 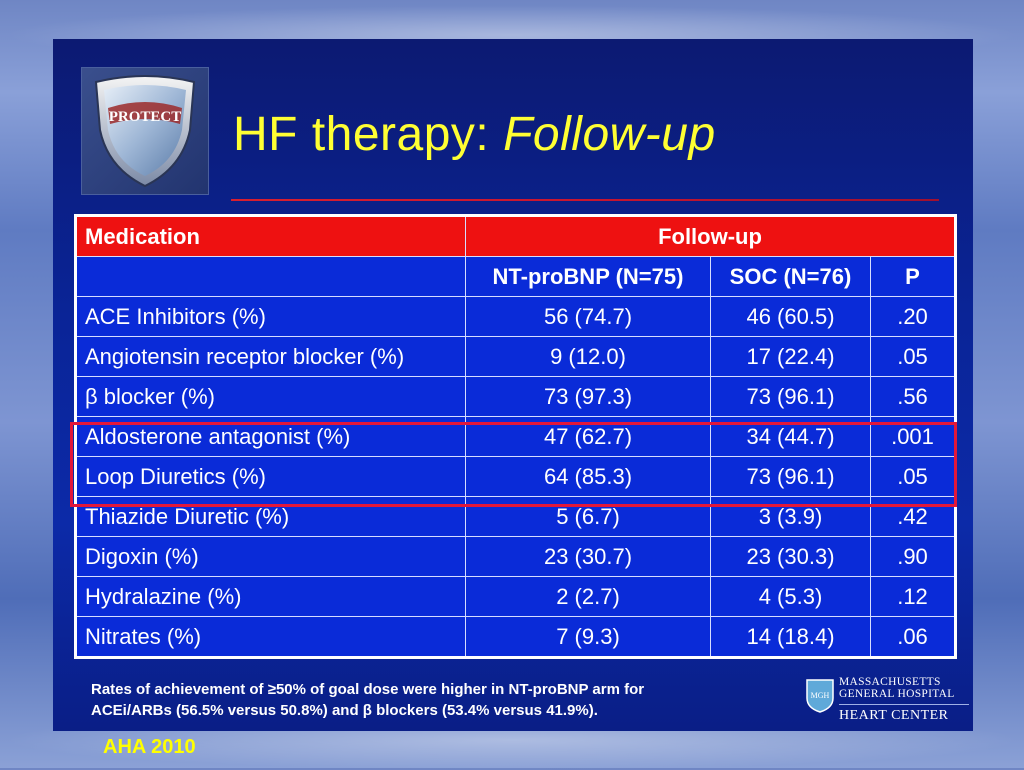 I want to click on title-italic: Follow-up, so click(x=609, y=134).